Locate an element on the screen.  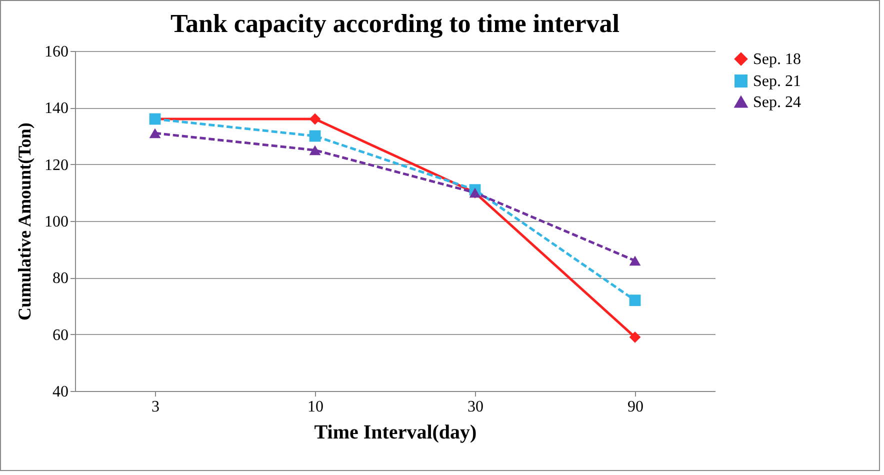
x-tick-label: 10 is located at coordinates (316, 407).